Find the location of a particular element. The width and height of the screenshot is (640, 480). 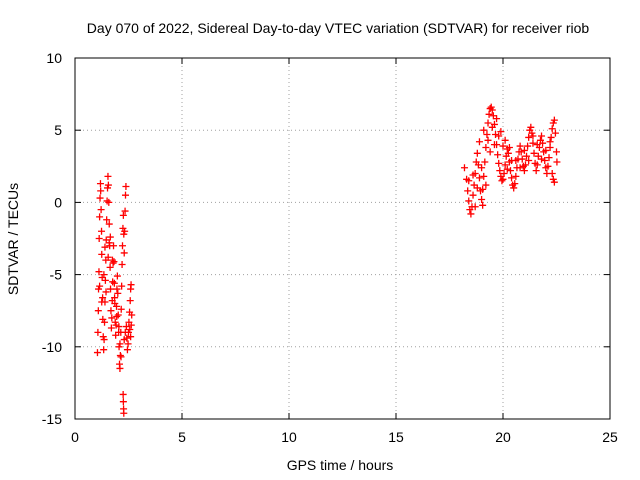

y-tick-label: 5 is located at coordinates (58, 130).